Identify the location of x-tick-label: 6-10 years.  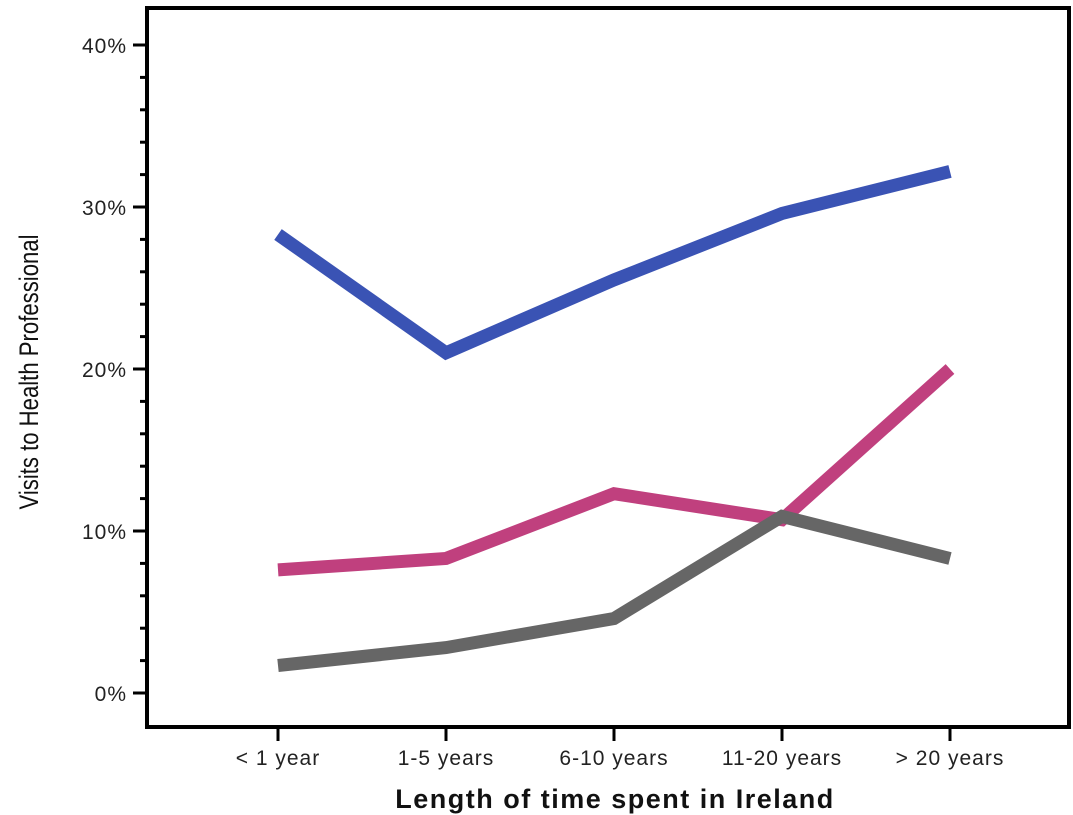
(613, 758).